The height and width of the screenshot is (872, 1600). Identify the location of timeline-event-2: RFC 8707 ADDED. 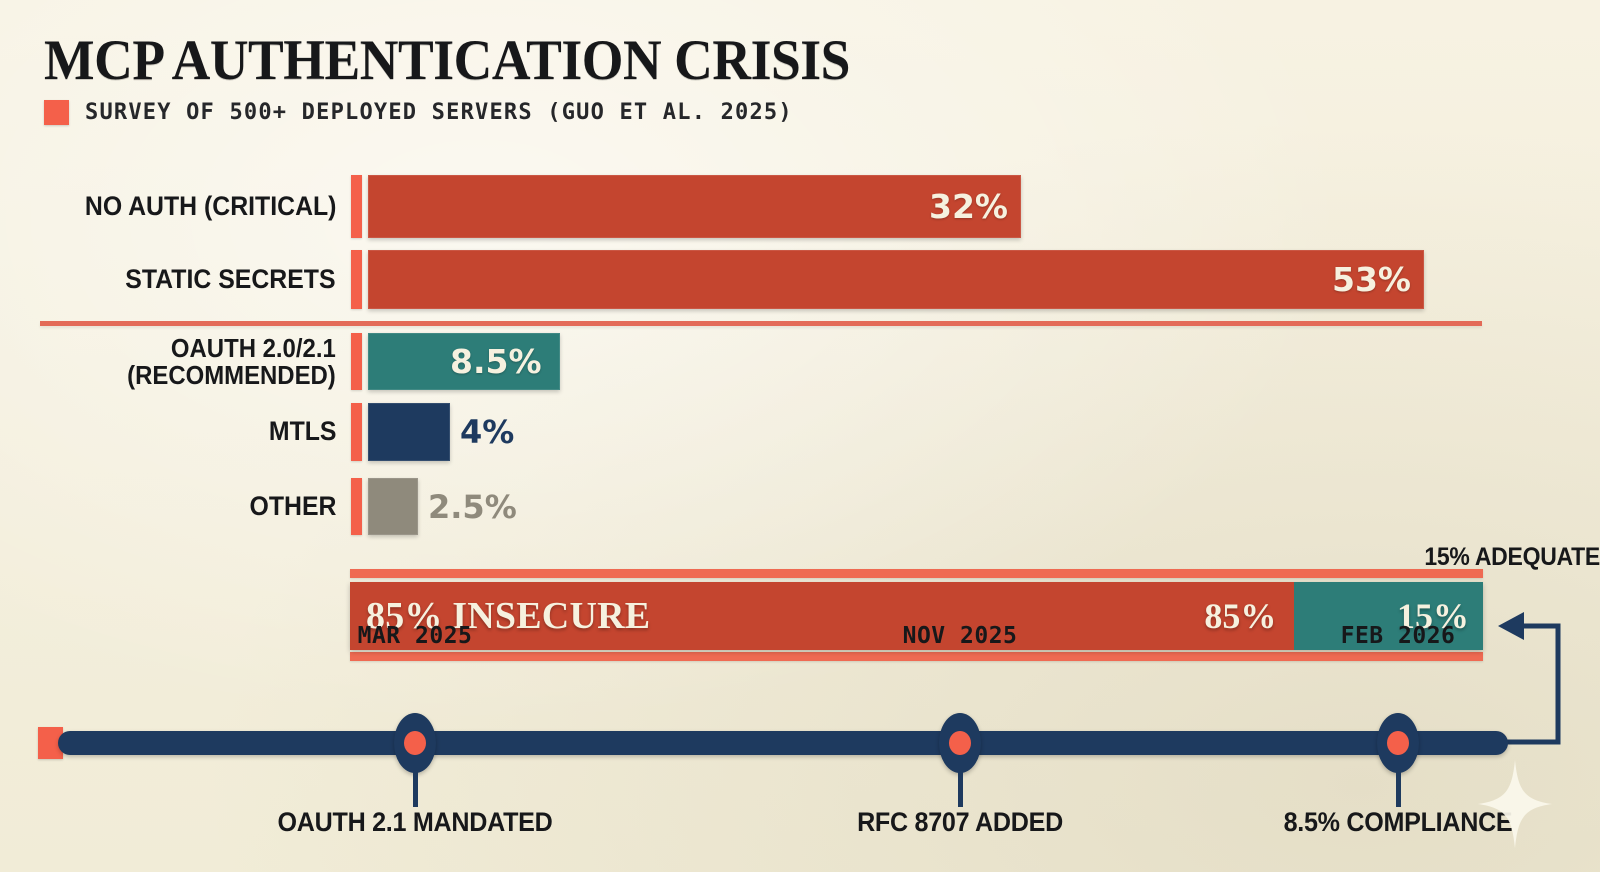
(960, 822).